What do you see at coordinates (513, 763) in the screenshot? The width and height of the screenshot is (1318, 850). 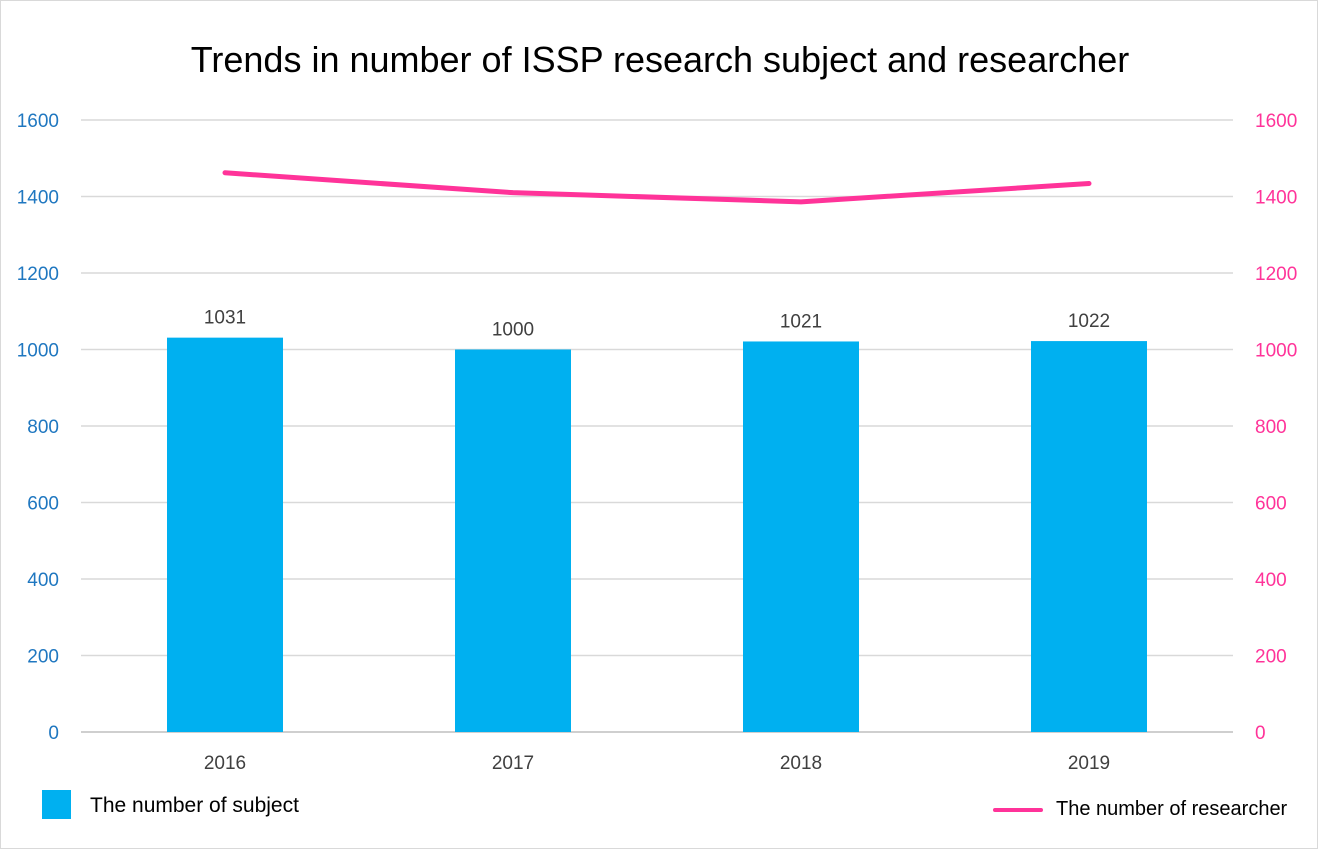 I see `x-tick-label: 2017` at bounding box center [513, 763].